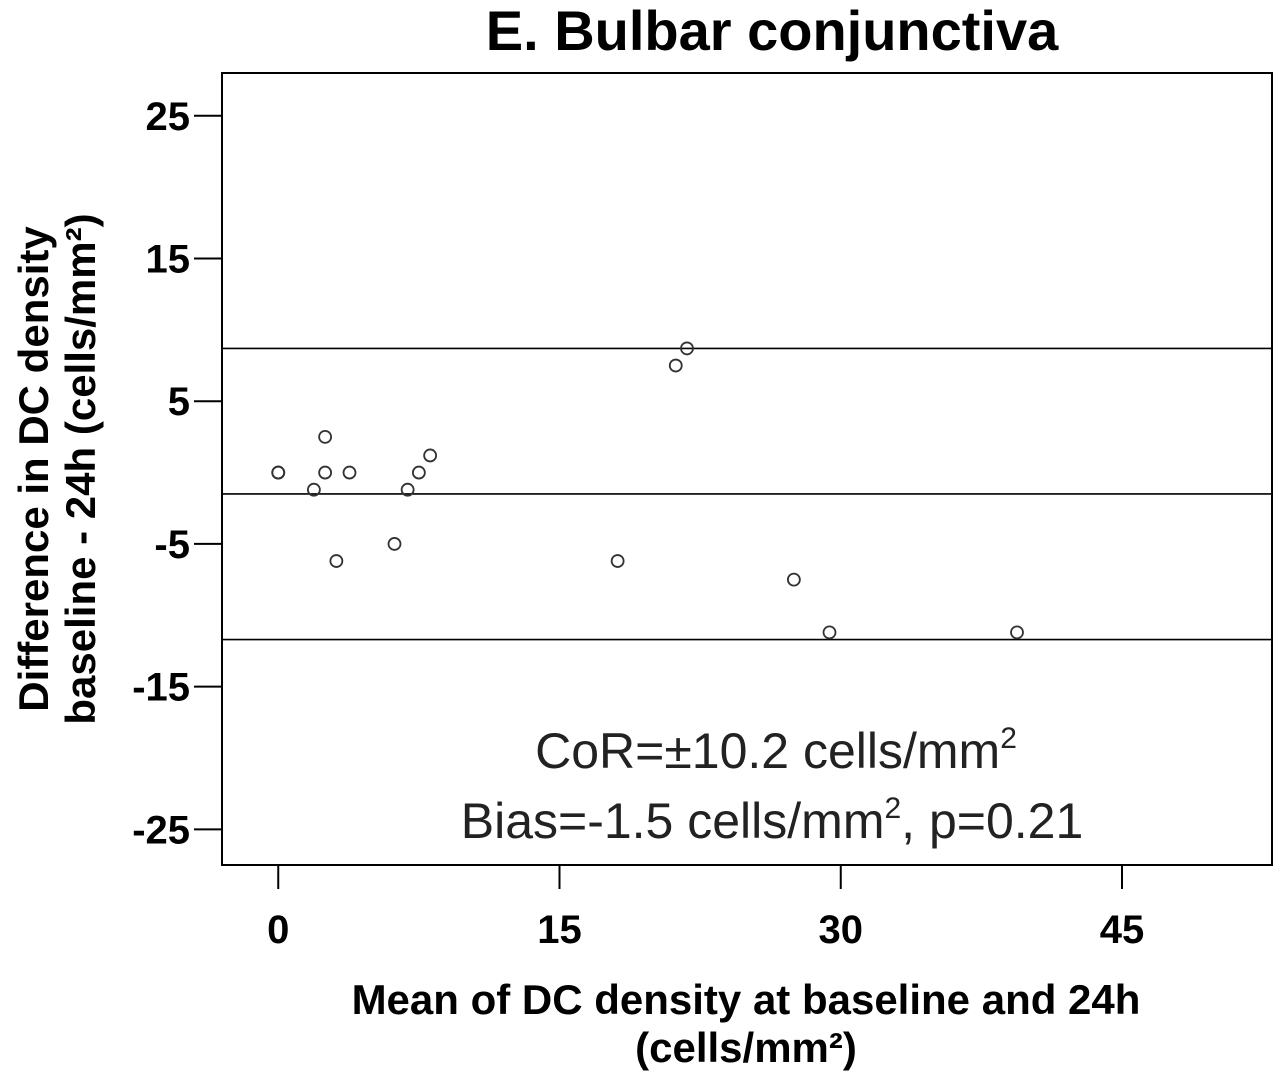 The width and height of the screenshot is (1280, 1084). What do you see at coordinates (1122, 930) in the screenshot?
I see `x-tick-label: 45` at bounding box center [1122, 930].